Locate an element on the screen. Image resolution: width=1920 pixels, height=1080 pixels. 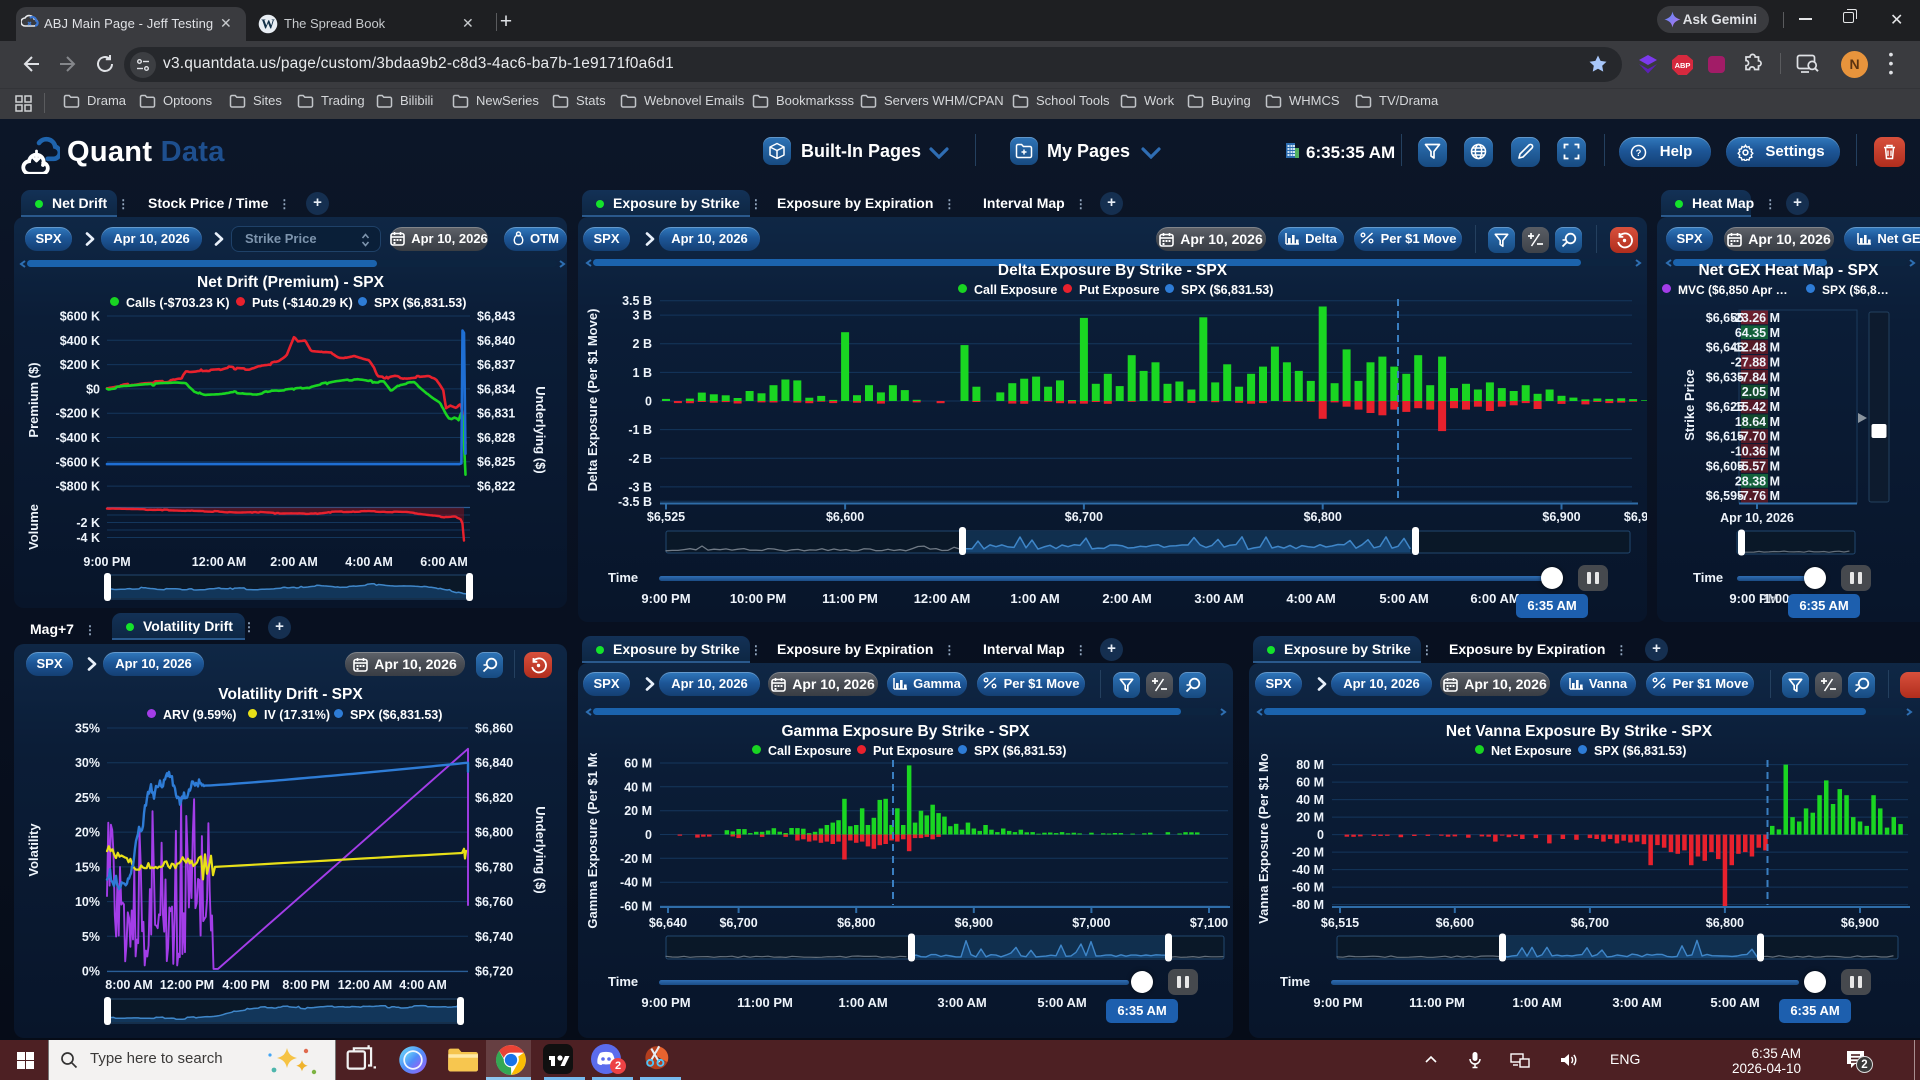
svg-text: 15% is located at coordinates (87, 867).